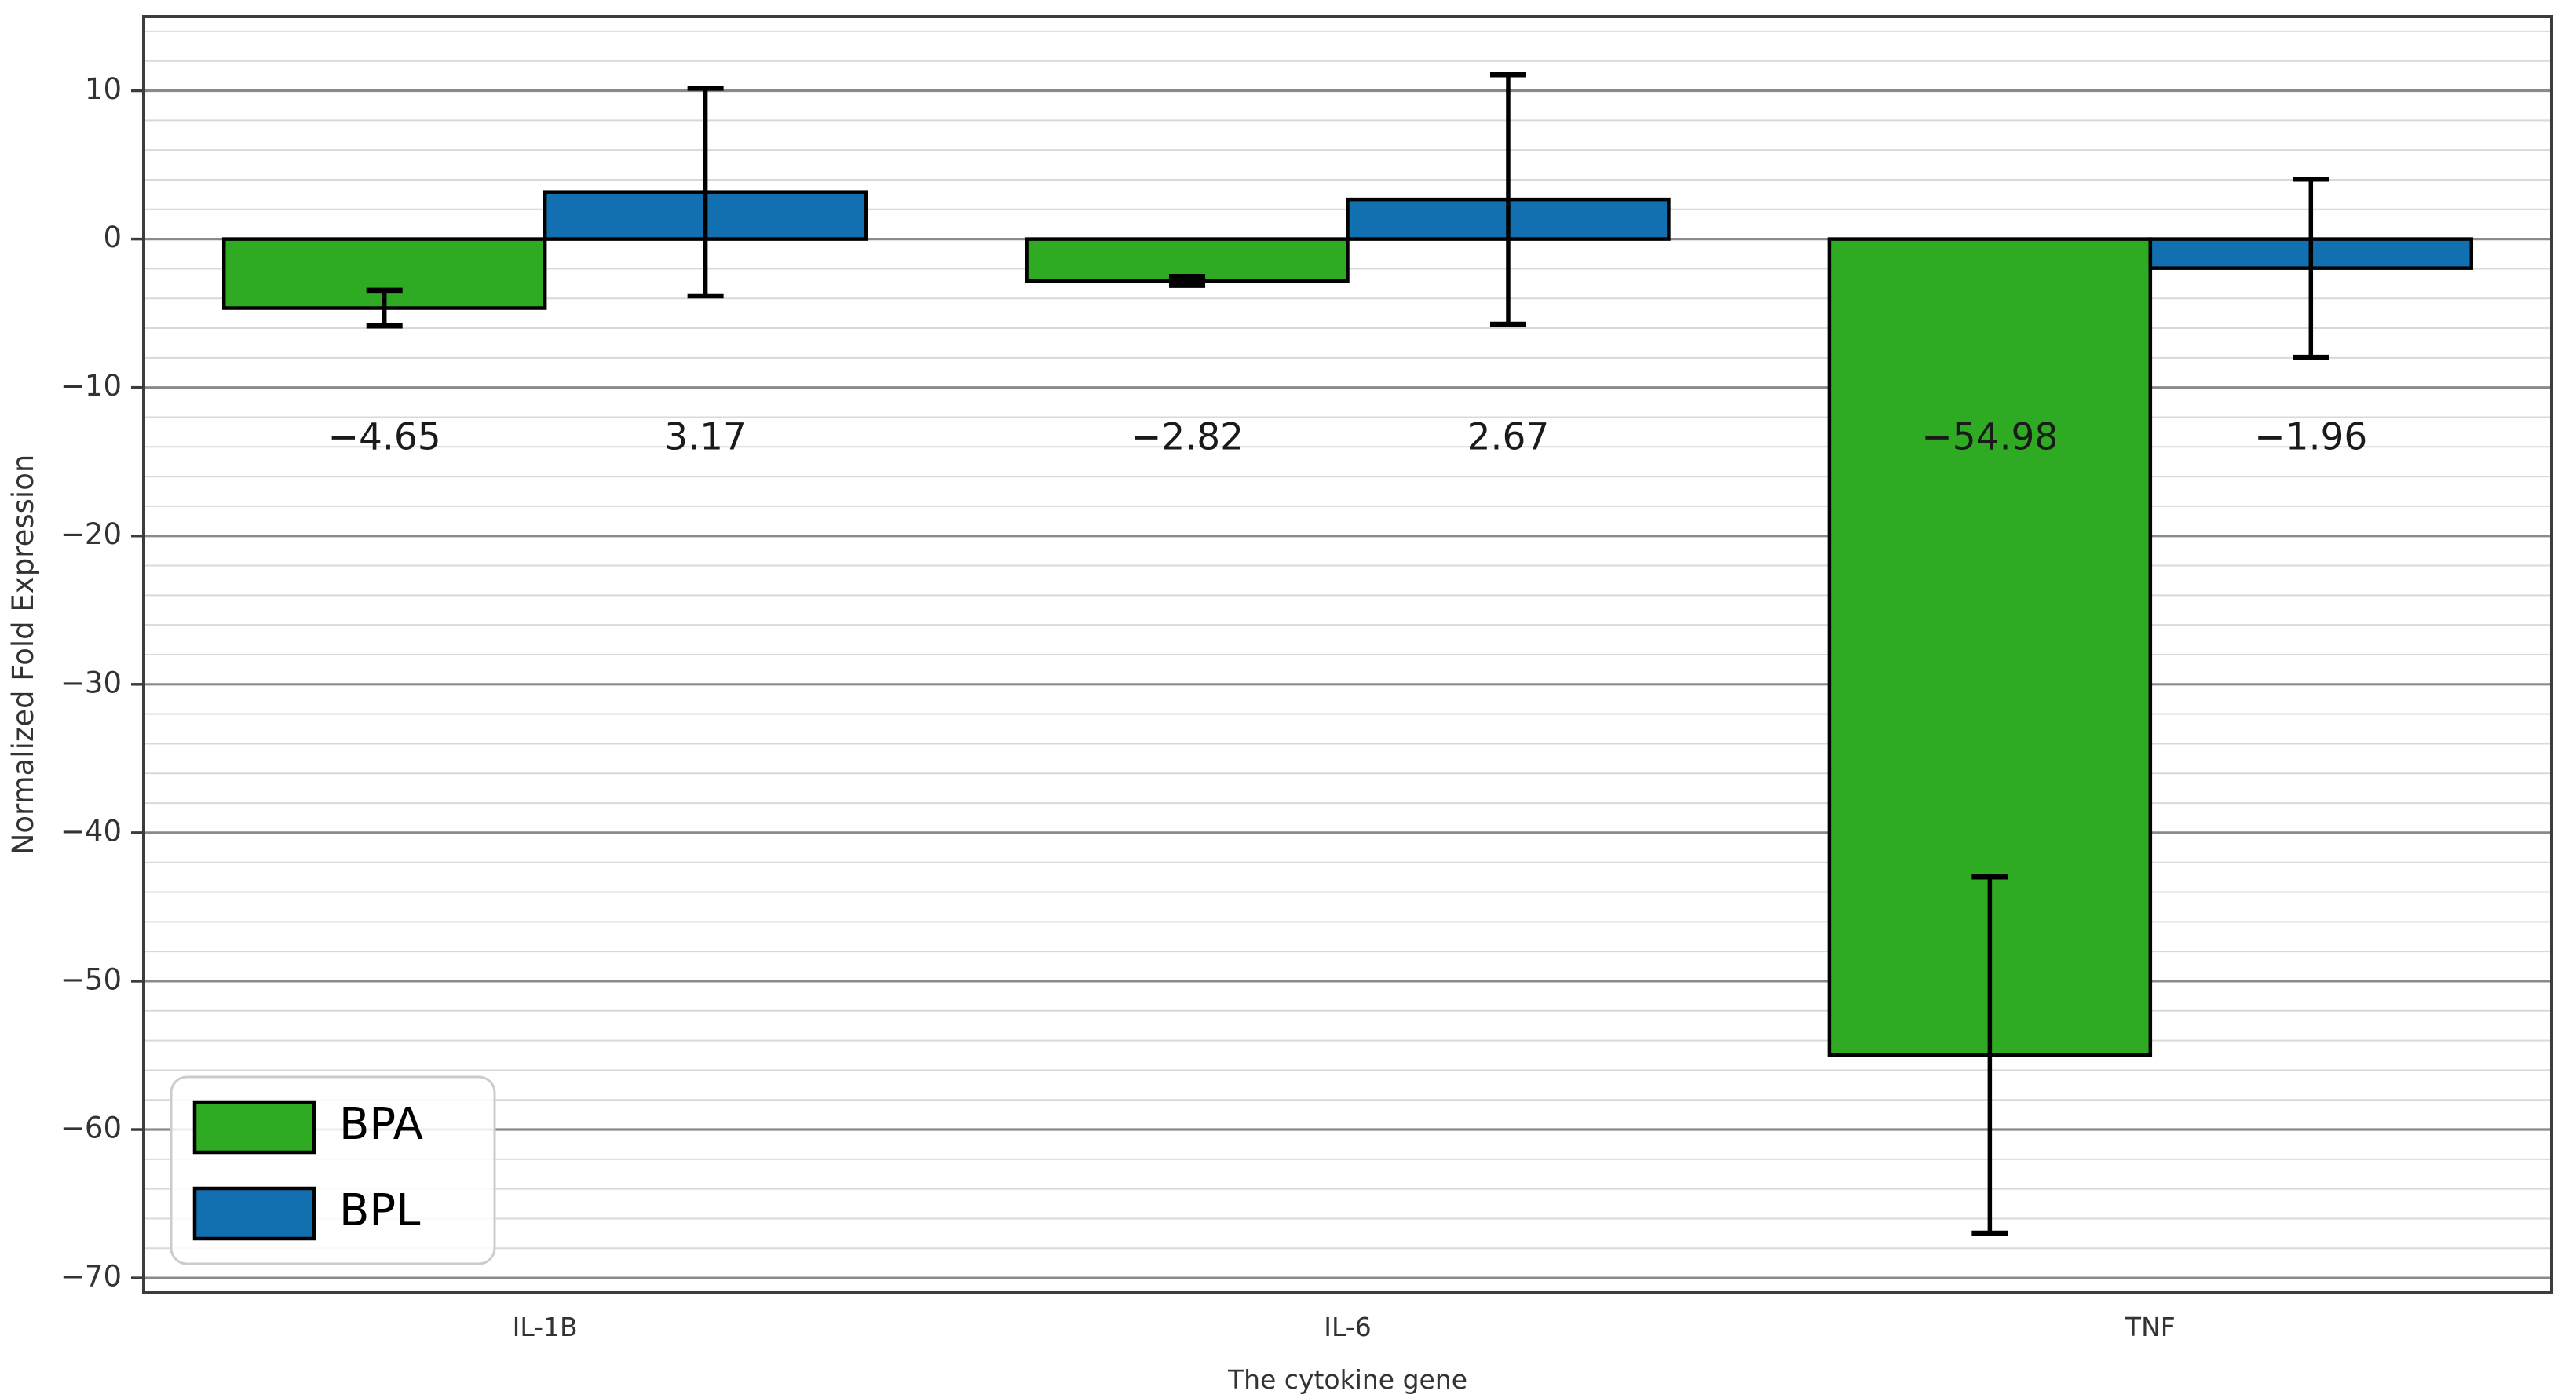 The image size is (2576, 1398). I want to click on value-label-BPL-IL-1B: 3.17, so click(705, 436).